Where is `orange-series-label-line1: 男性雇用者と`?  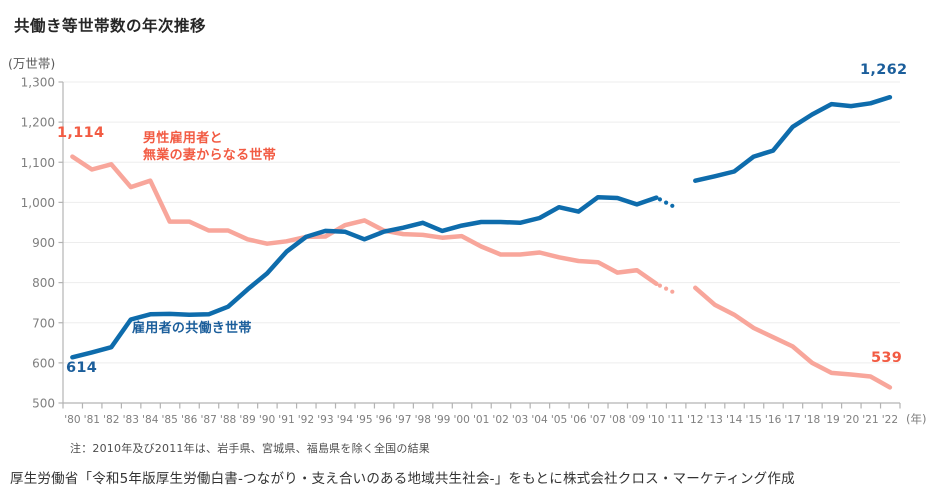
orange-series-label-line1: 男性雇用者と is located at coordinates (183, 138).